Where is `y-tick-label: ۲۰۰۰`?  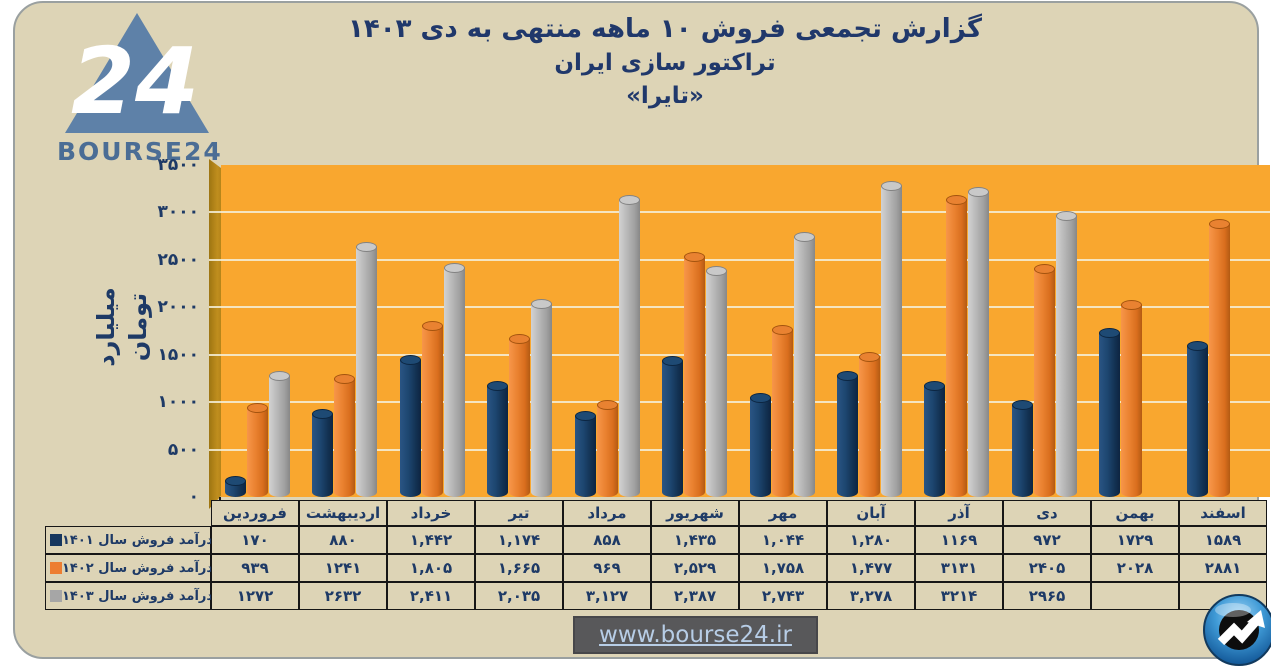
y-tick-label: ۲۰۰۰ is located at coordinates (178, 307).